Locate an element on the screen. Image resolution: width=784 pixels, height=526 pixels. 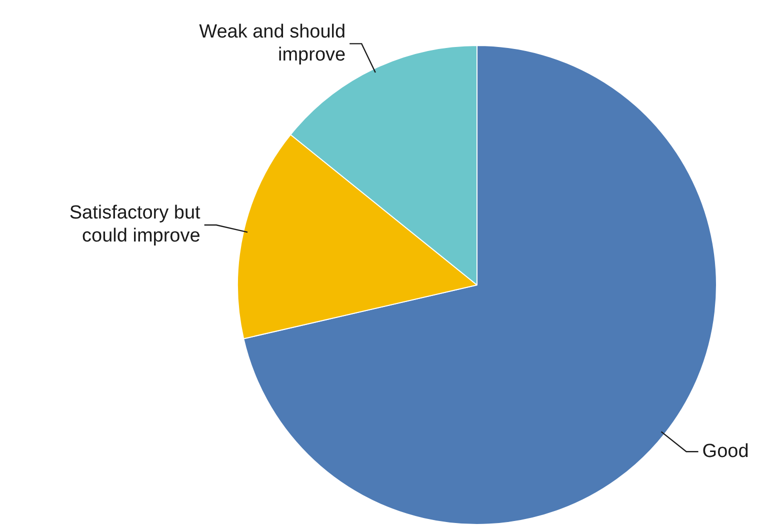
slice-label: Weak and should improve is located at coordinates (272, 43).